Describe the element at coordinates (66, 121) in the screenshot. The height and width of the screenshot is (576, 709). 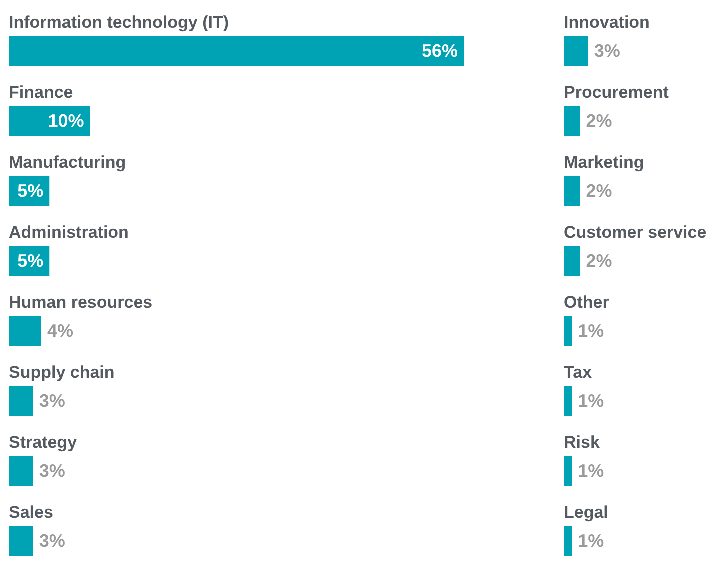
I see `data-label: 10%` at that location.